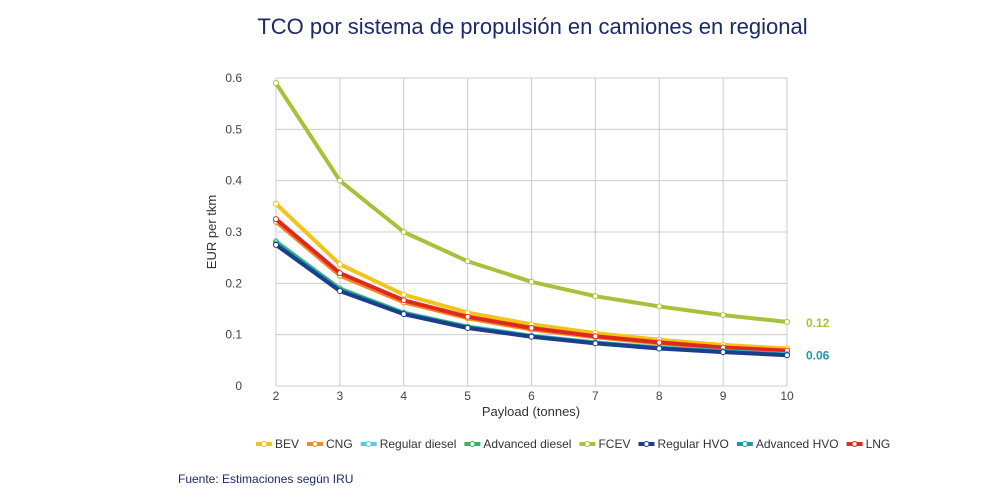  What do you see at coordinates (211, 232) in the screenshot?
I see `y-axis-label: EUR per tkm` at bounding box center [211, 232].